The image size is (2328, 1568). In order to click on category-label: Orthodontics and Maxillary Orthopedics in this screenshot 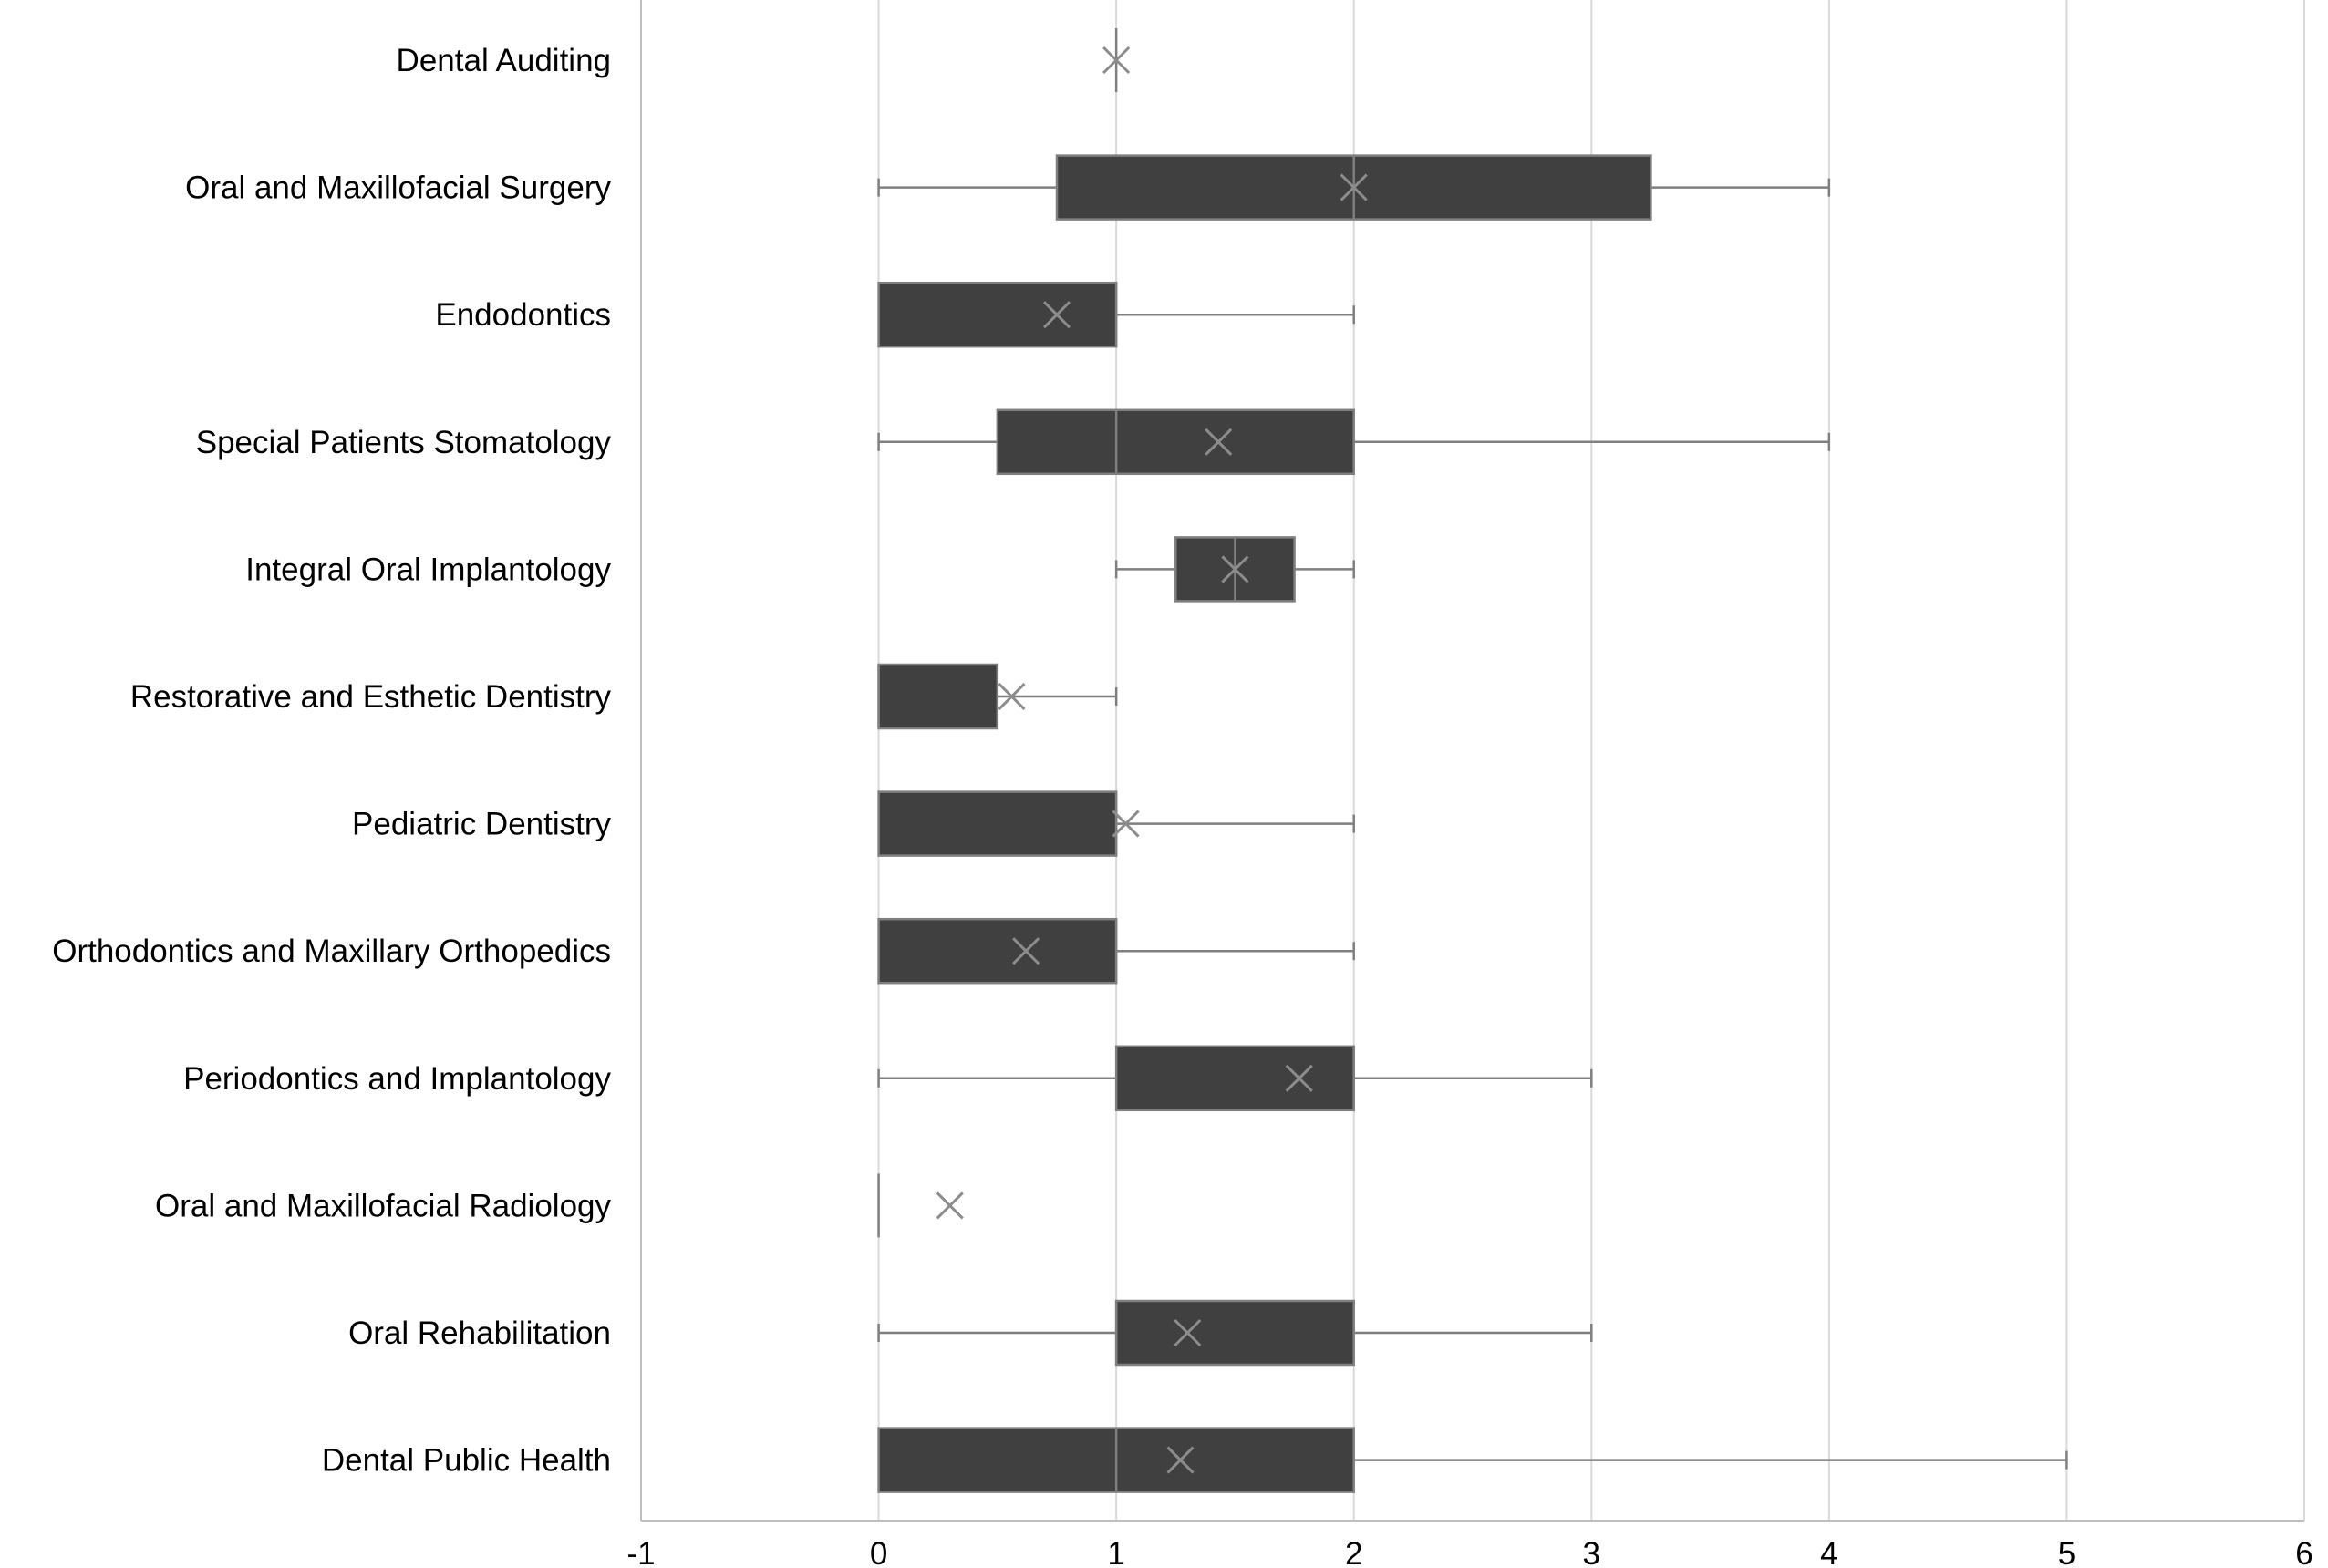, I will do `click(331, 951)`.